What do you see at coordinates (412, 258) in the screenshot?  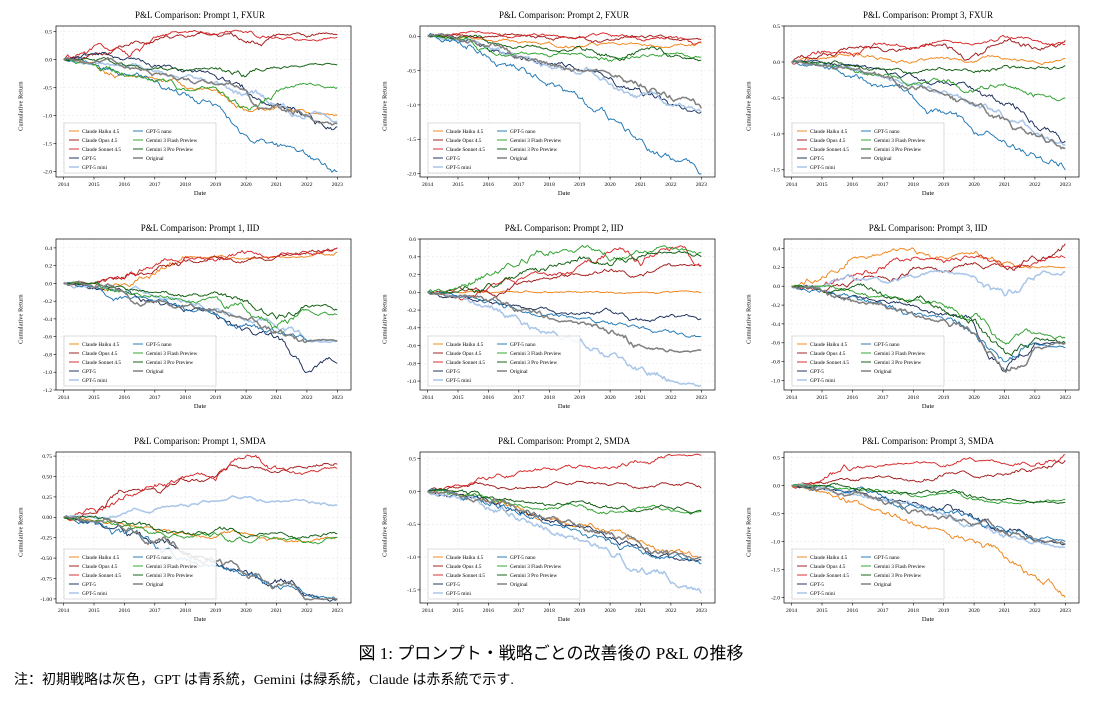 I see `svg-text: 0.4` at bounding box center [412, 258].